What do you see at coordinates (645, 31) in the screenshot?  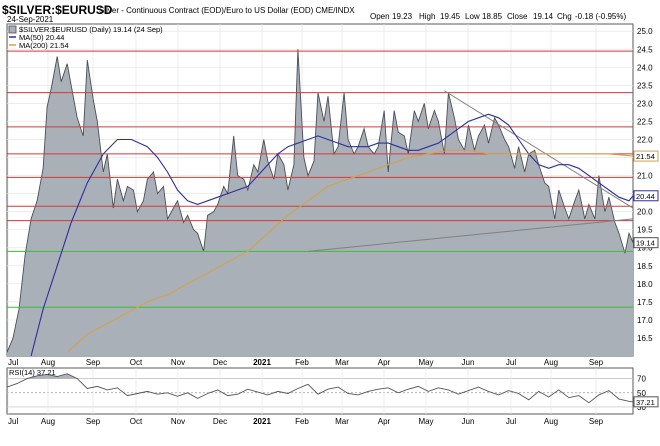 I see `y-tick-label: 25.0` at bounding box center [645, 31].